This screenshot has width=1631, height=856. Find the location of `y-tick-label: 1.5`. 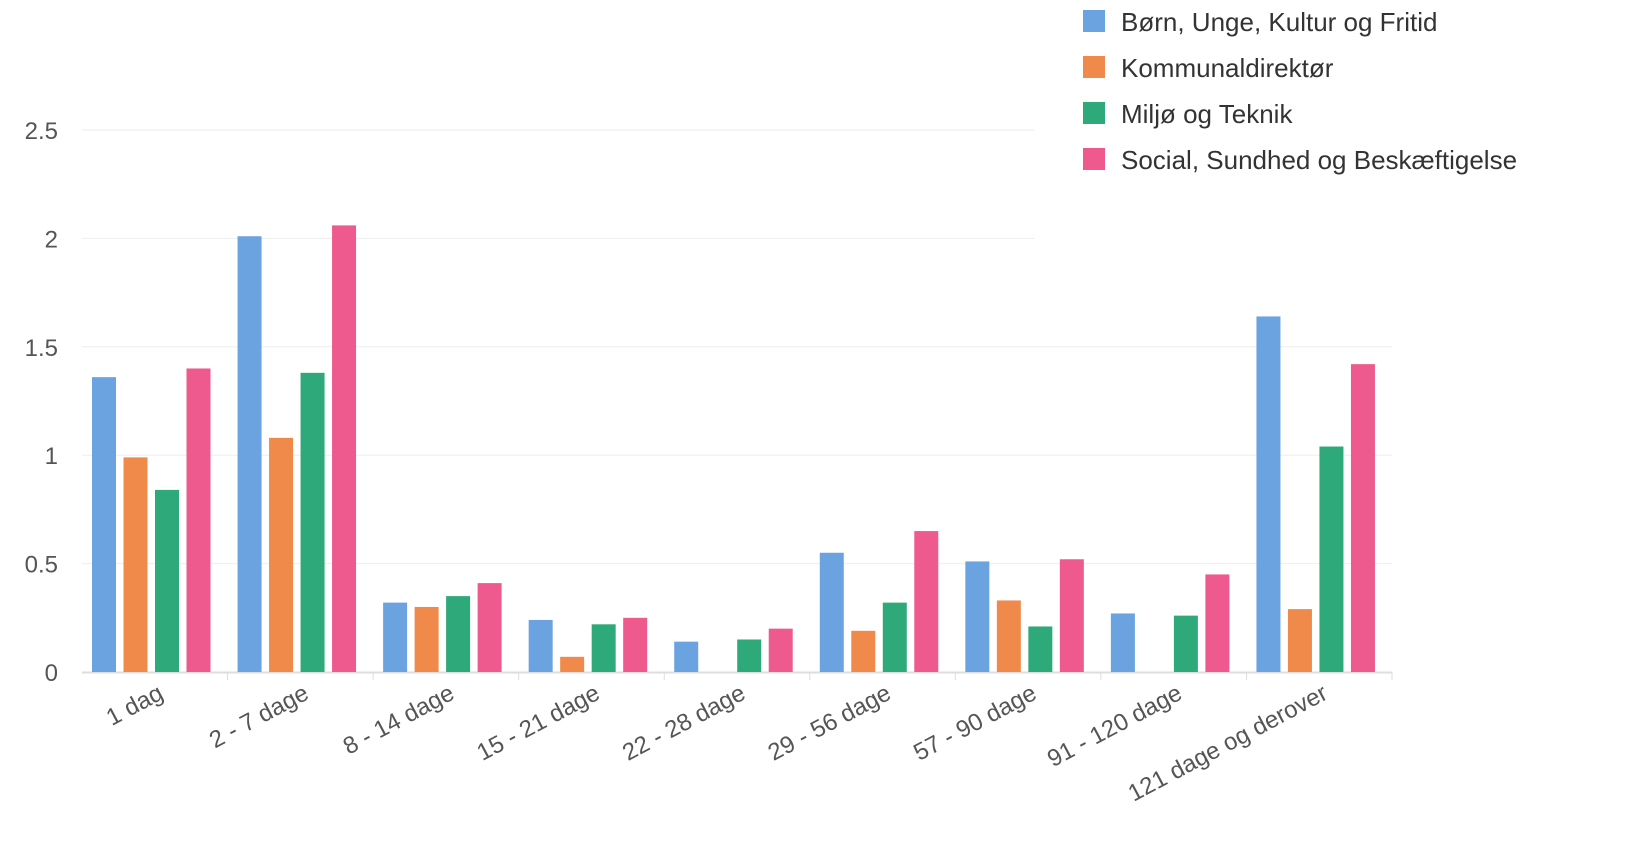

y-tick-label: 1.5 is located at coordinates (41, 348).